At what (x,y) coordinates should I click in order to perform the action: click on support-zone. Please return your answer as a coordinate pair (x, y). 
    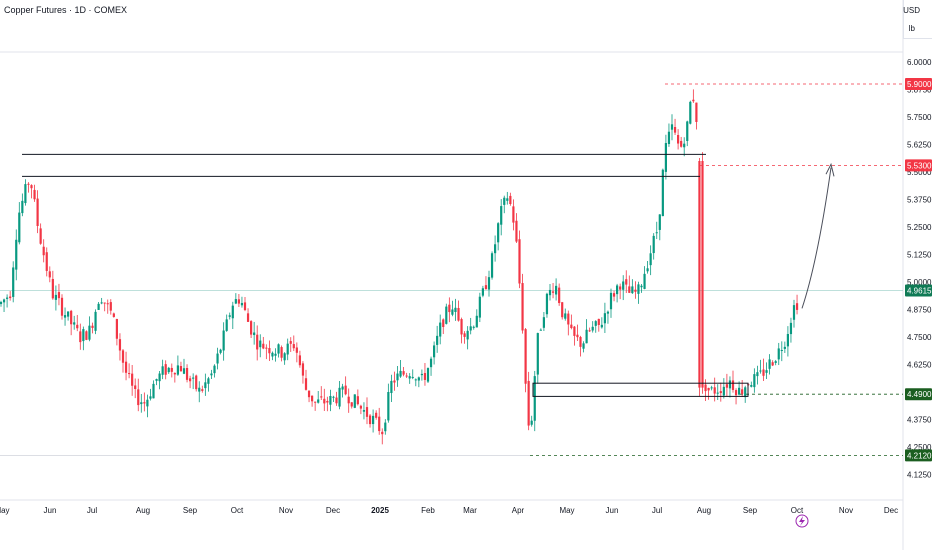
    Looking at the image, I should click on (640, 389).